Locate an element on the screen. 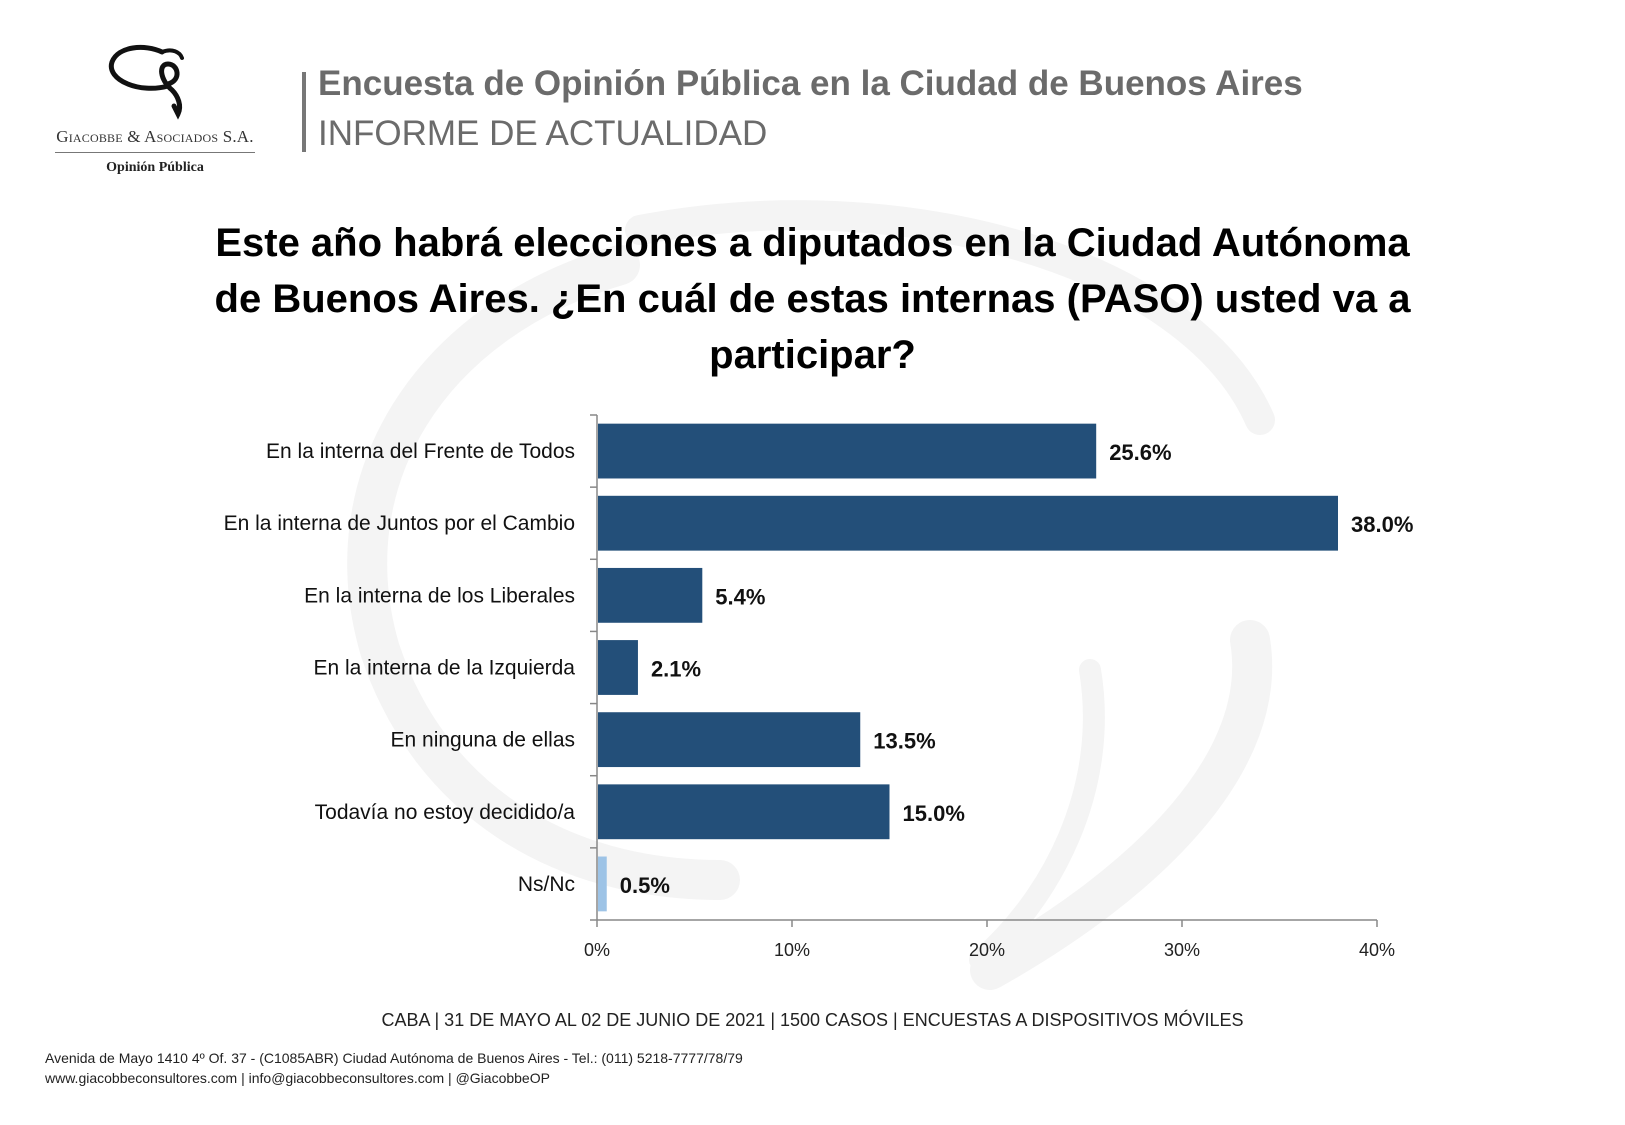 The height and width of the screenshot is (1125, 1625). category-label: En ninguna de ellas is located at coordinates (483, 740).